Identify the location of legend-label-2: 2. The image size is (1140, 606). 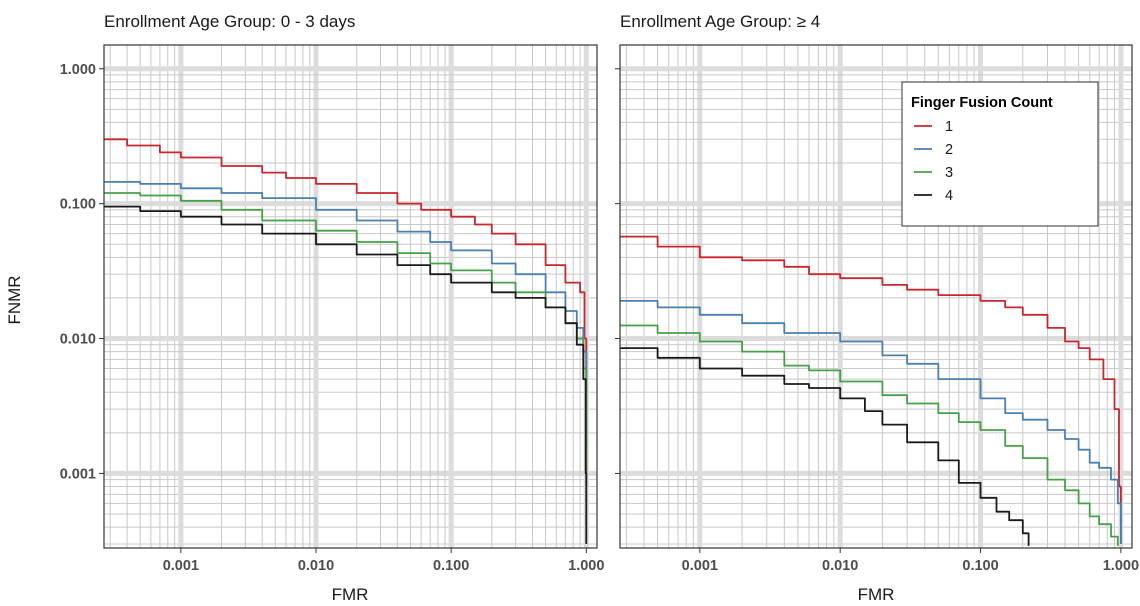
(949, 150).